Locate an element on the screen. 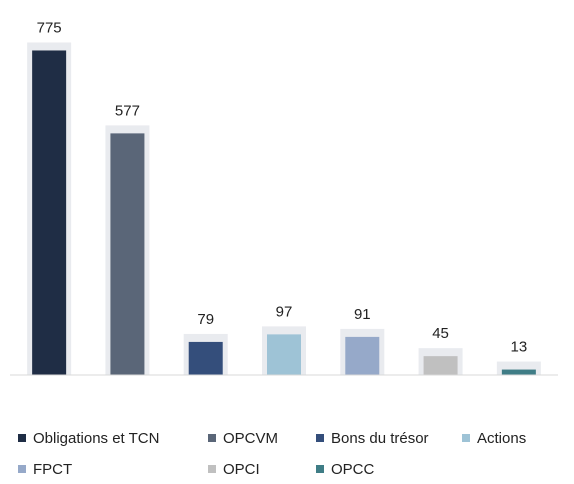 Image resolution: width=574 pixels, height=484 pixels. legend-label: OPCC is located at coordinates (353, 469).